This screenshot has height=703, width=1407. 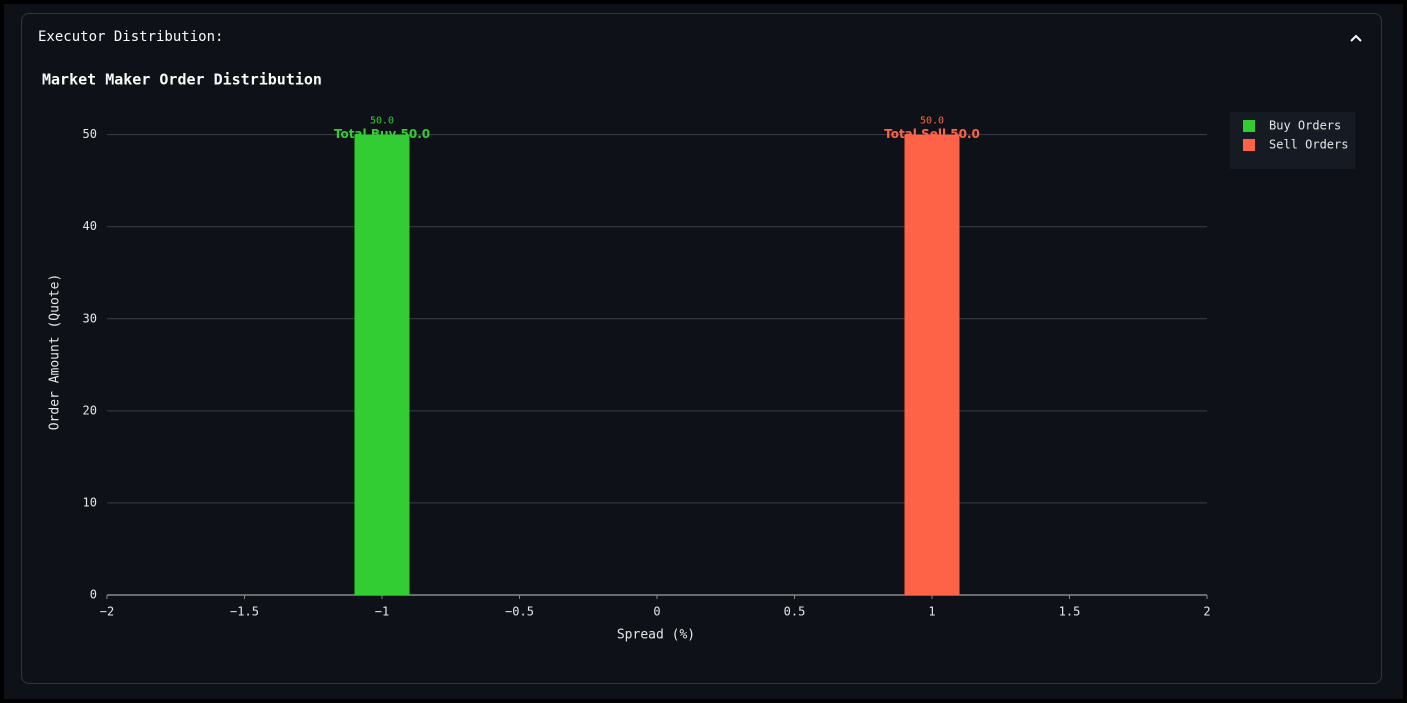 What do you see at coordinates (519, 612) in the screenshot?
I see `x-tick-label: −0.5` at bounding box center [519, 612].